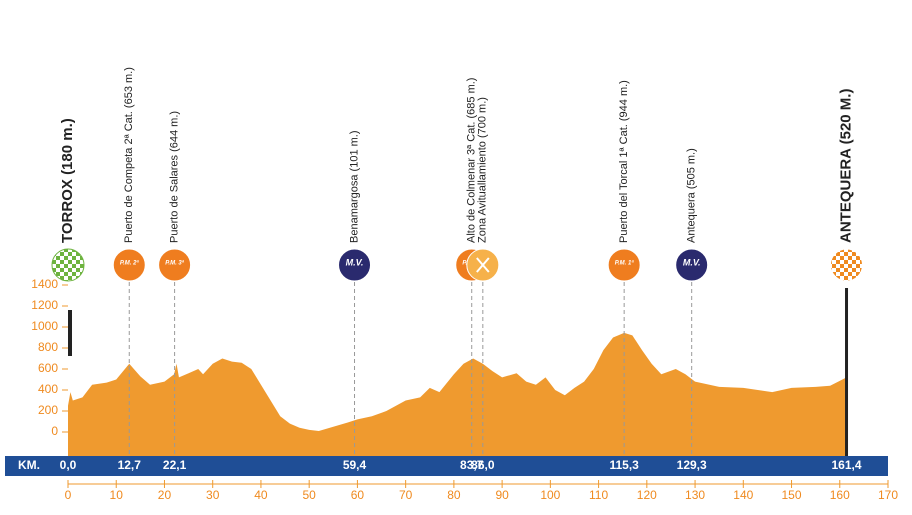  What do you see at coordinates (472, 465) in the screenshot?
I see `km-label: 83,7` at bounding box center [472, 465].